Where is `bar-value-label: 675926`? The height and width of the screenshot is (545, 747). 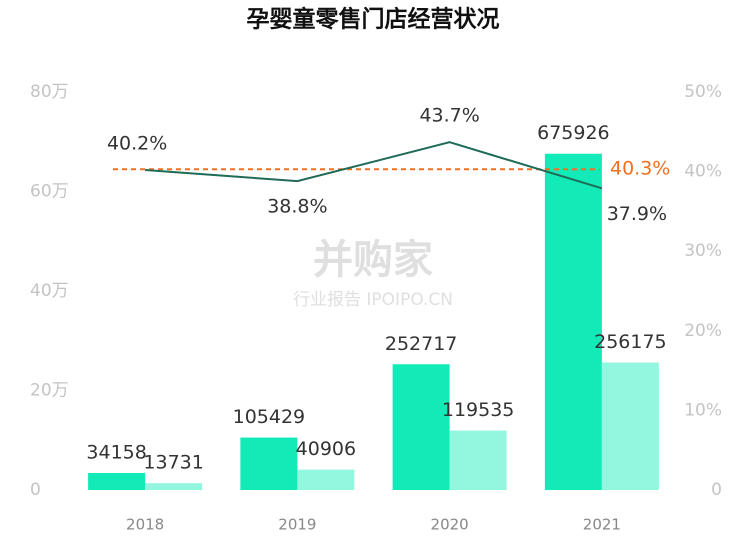
bar-value-label: 675926 is located at coordinates (573, 133).